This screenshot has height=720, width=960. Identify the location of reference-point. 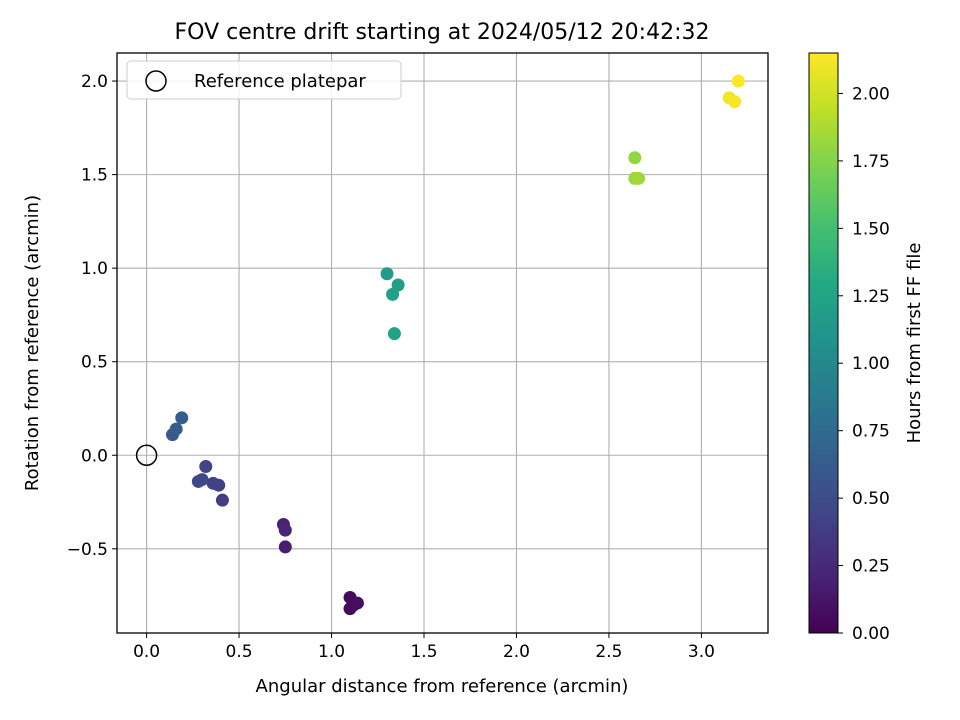
(146, 455).